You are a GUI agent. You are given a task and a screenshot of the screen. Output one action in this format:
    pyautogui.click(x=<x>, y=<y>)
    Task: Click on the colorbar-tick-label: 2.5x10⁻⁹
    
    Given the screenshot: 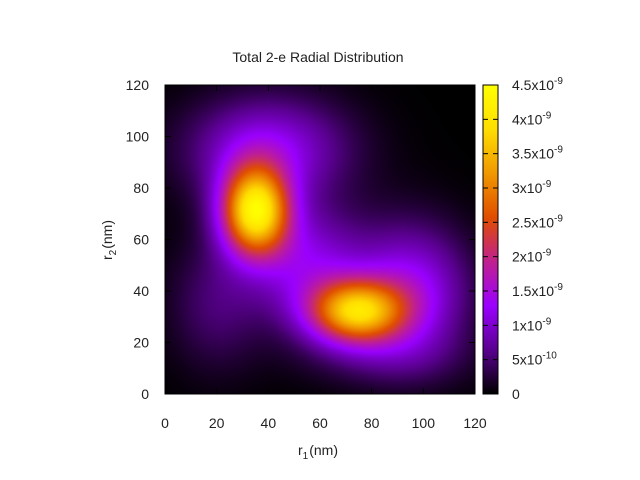 What is the action you would take?
    pyautogui.click(x=537, y=221)
    